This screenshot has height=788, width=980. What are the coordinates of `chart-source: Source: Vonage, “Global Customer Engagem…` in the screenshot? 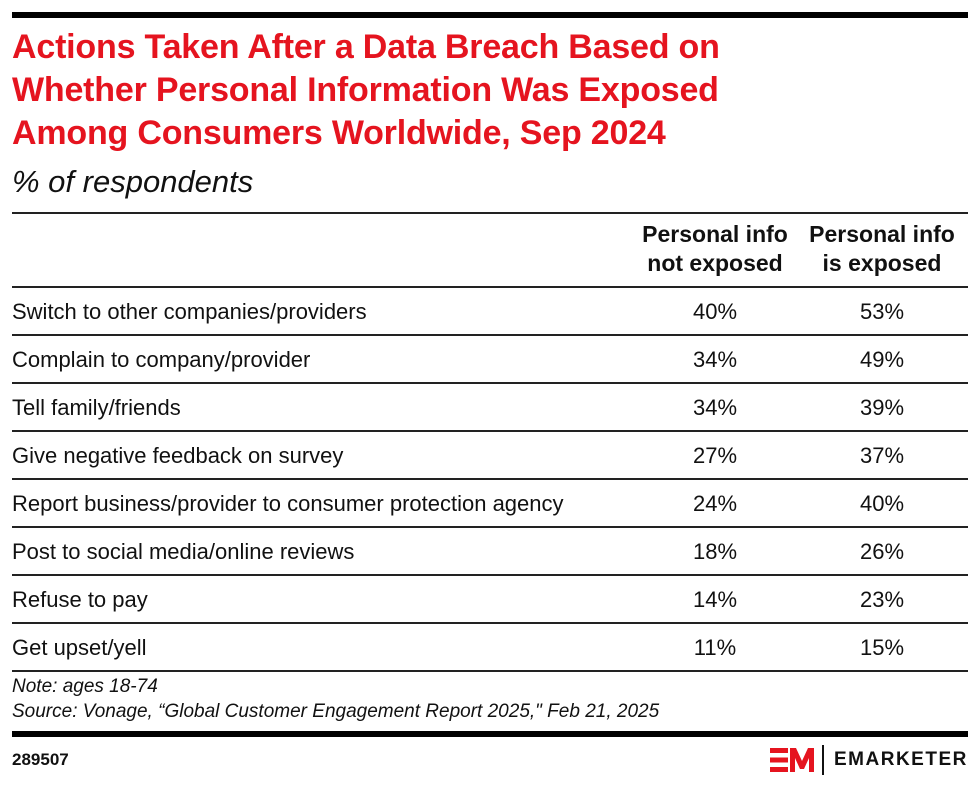 It's located at (336, 711).